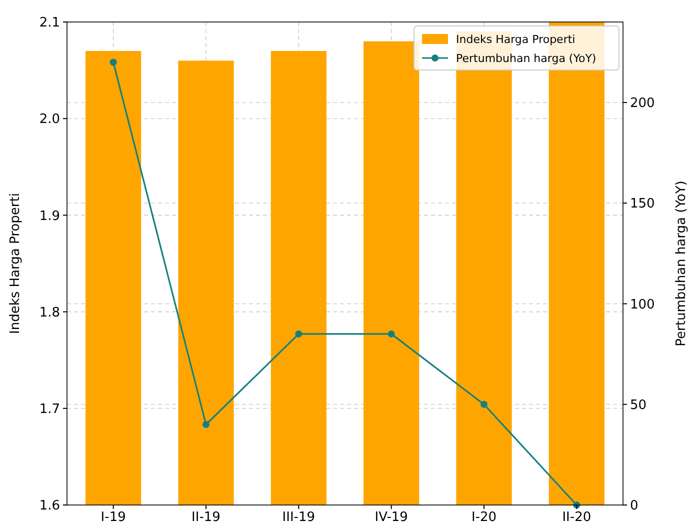 The height and width of the screenshot is (523, 700). I want to click on y2-axis-title: Pertumbuhan harga (YoY), so click(681, 263).